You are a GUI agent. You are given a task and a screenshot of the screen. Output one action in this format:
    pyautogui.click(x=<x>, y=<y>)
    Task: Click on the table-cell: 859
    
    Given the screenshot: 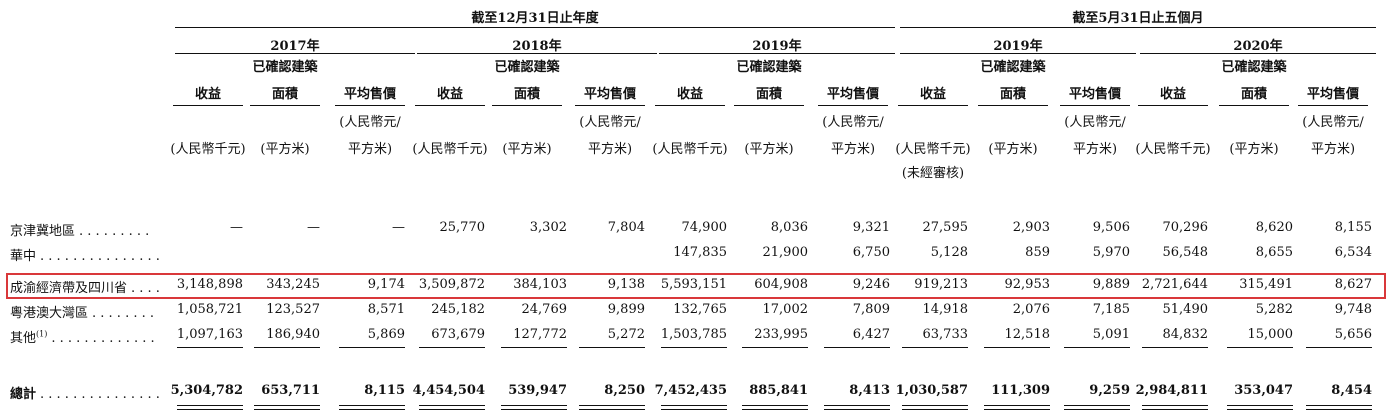 What is the action you would take?
    pyautogui.click(x=1037, y=252)
    